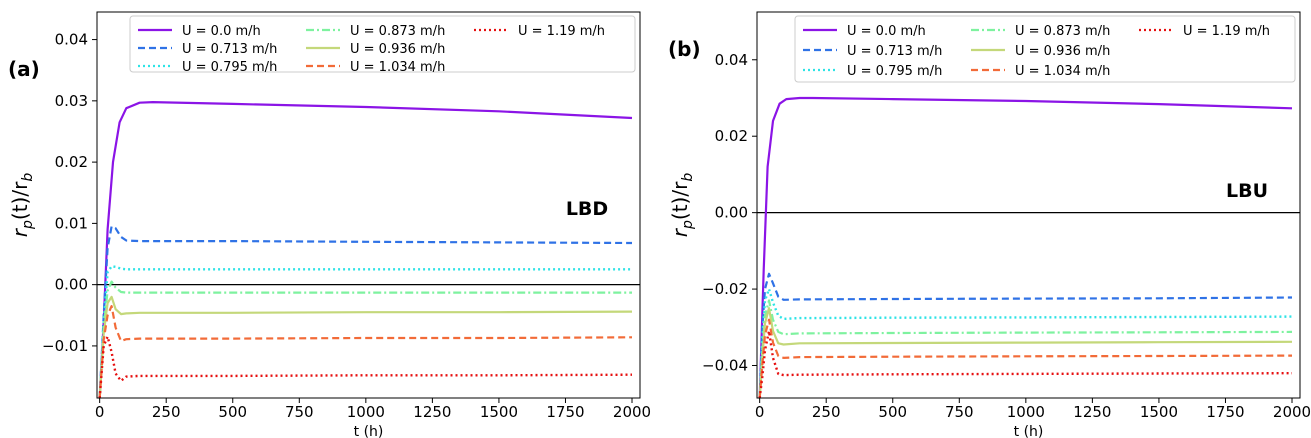 This screenshot has height=438, width=1311. What do you see at coordinates (587, 209) in the screenshot?
I see `panel-annotation: LBD` at bounding box center [587, 209].